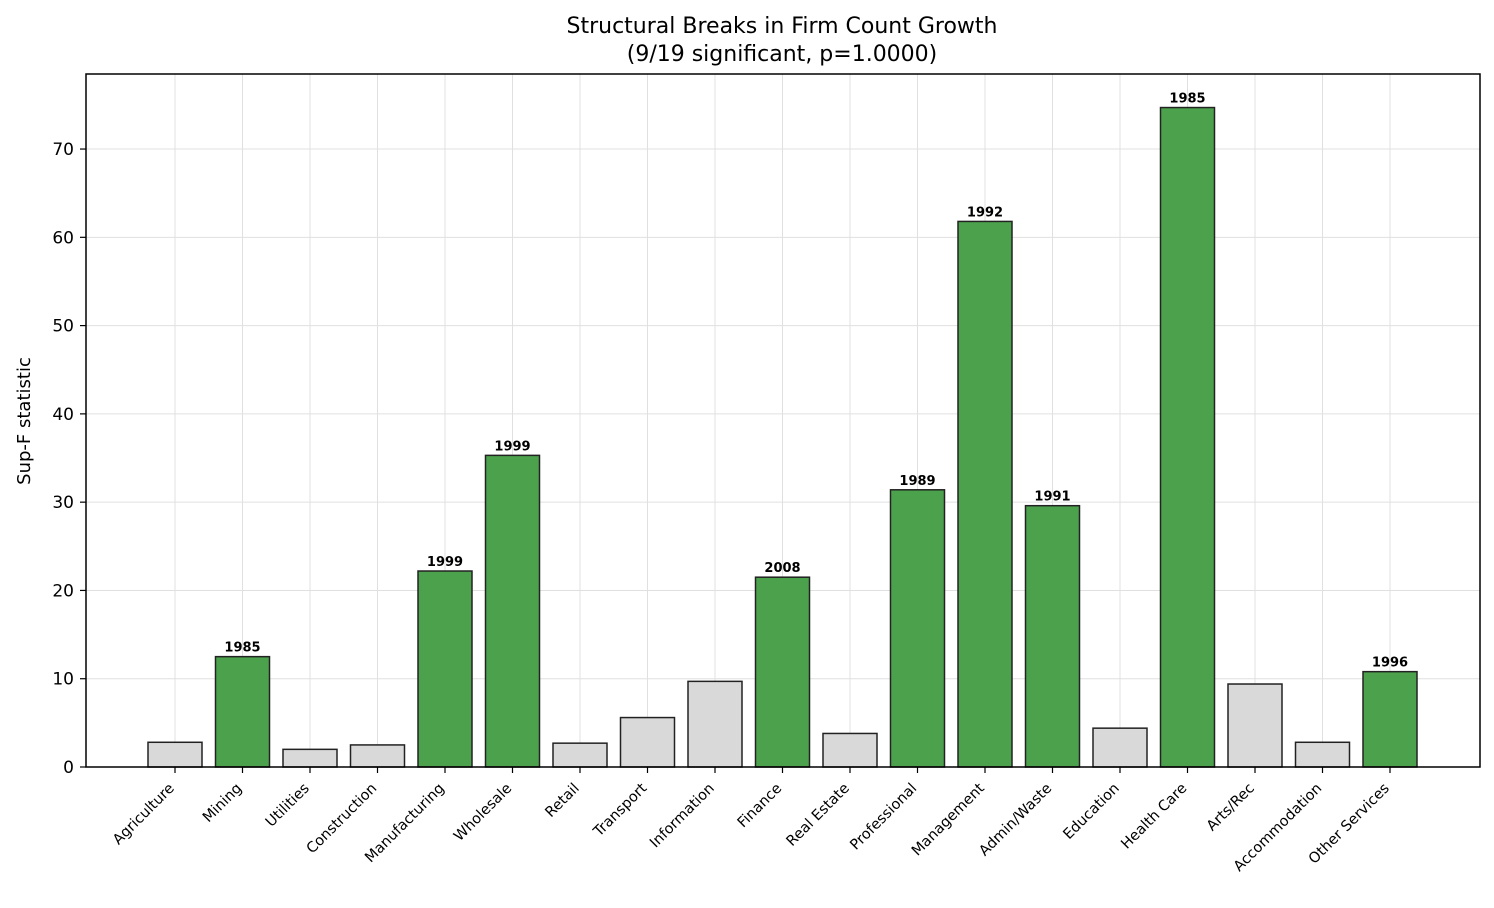  What do you see at coordinates (445, 669) in the screenshot?
I see `bar-manufacturing` at bounding box center [445, 669].